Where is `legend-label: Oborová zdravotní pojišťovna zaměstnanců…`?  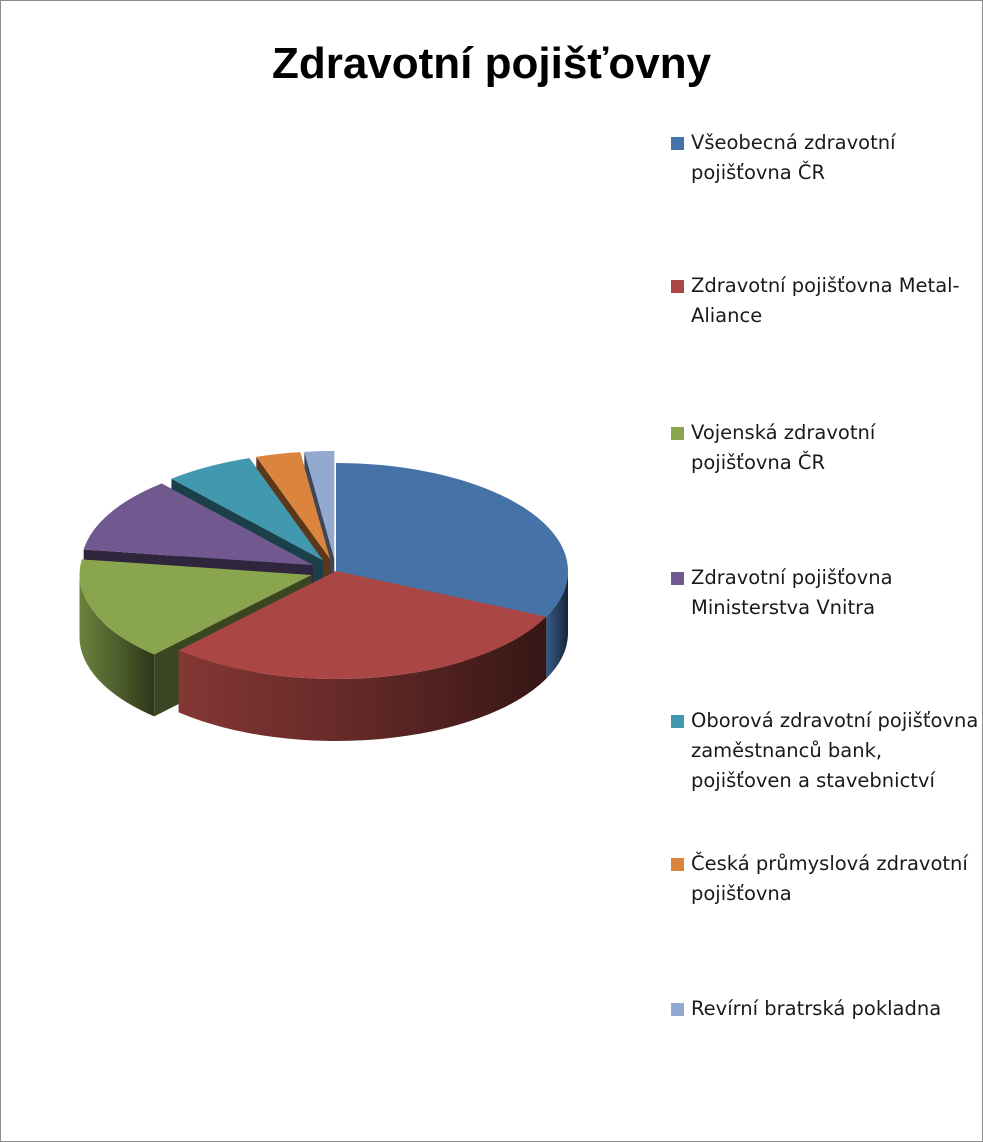
legend-label: Oborová zdravotní pojišťovna zaměstnanců… is located at coordinates (835, 750).